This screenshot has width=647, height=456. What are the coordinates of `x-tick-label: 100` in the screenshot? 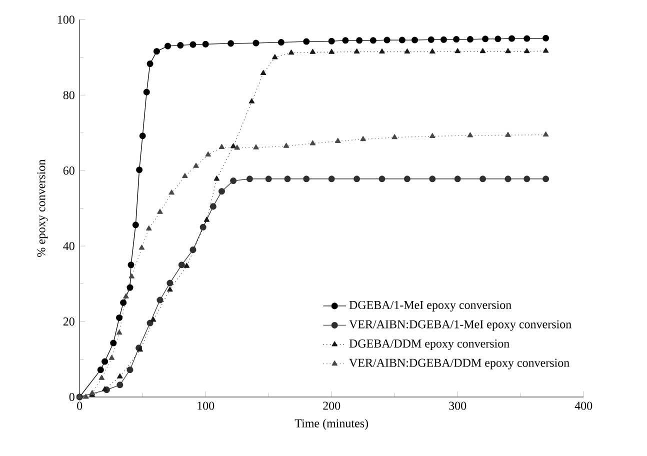 It's located at (206, 406).